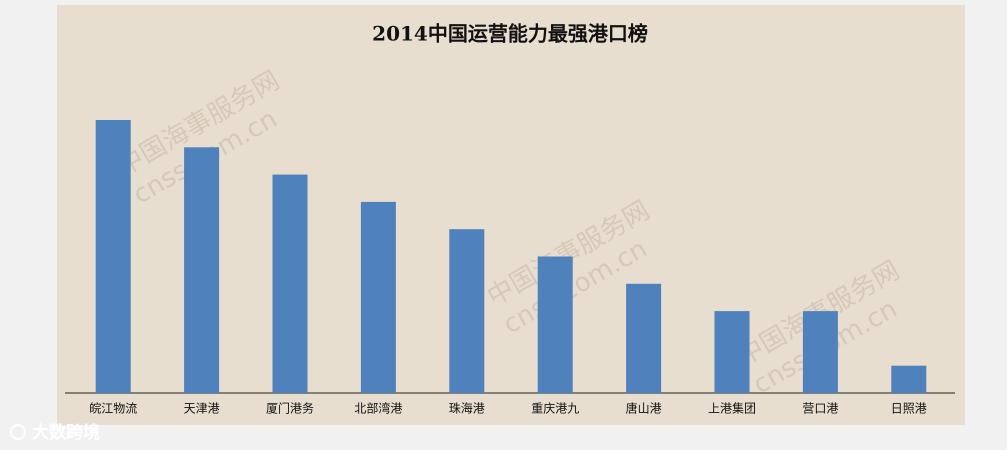  I want to click on logo-icon, so click(18, 432).